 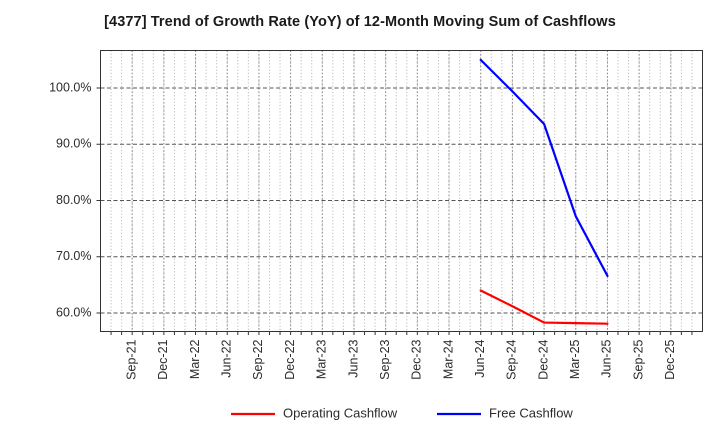 What do you see at coordinates (70, 87) in the screenshot?
I see `y-axis-tick-label: 100.0%` at bounding box center [70, 87].